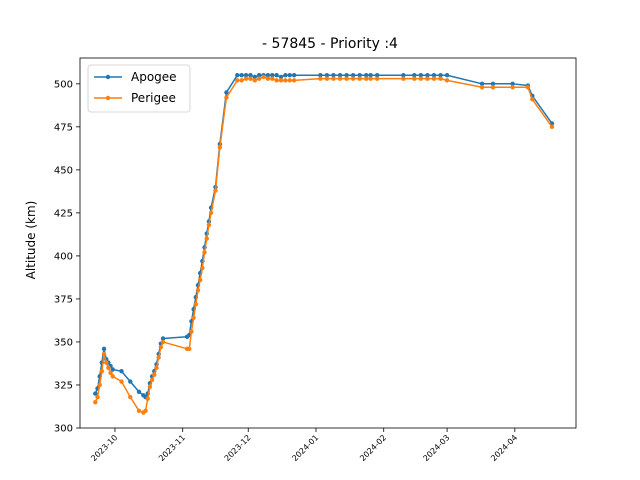 The height and width of the screenshot is (480, 640). Describe the element at coordinates (63, 256) in the screenshot. I see `y-tick-label: 400` at that location.